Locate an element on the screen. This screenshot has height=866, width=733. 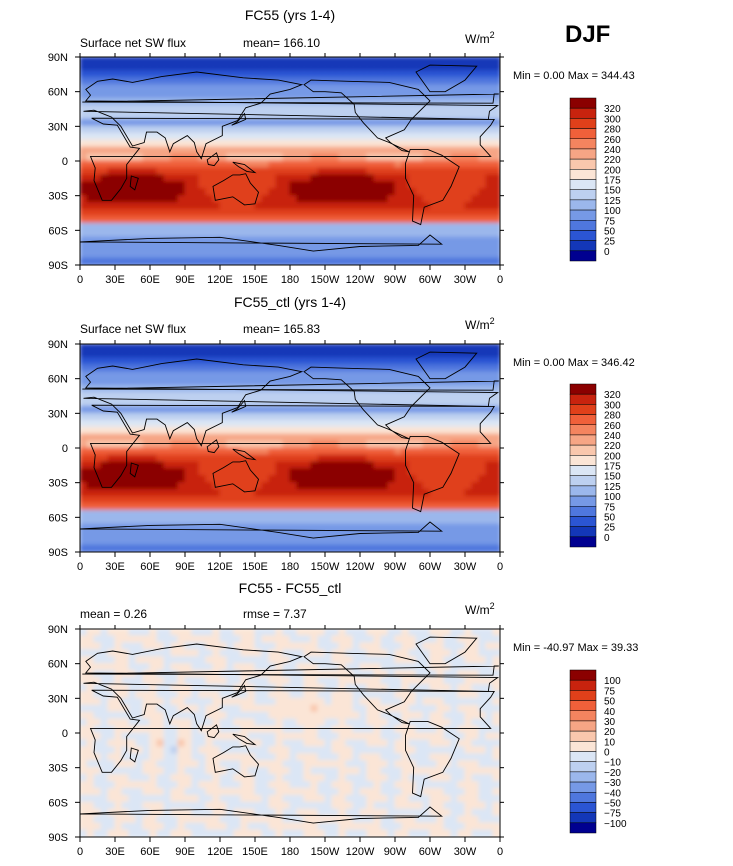
colorbar-swatch is located at coordinates (583, 450).